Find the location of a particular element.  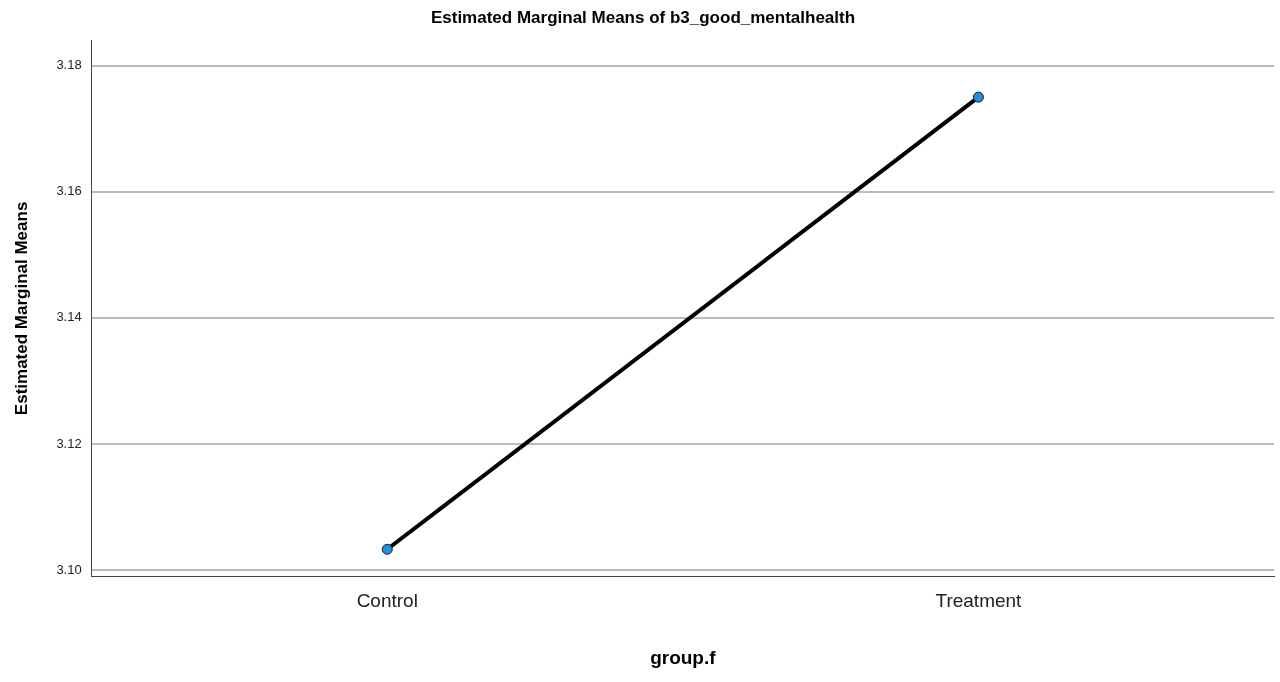

chart-title: Estimated Marginal Means of b3_good_mentalhealth is located at coordinates (643, 17).